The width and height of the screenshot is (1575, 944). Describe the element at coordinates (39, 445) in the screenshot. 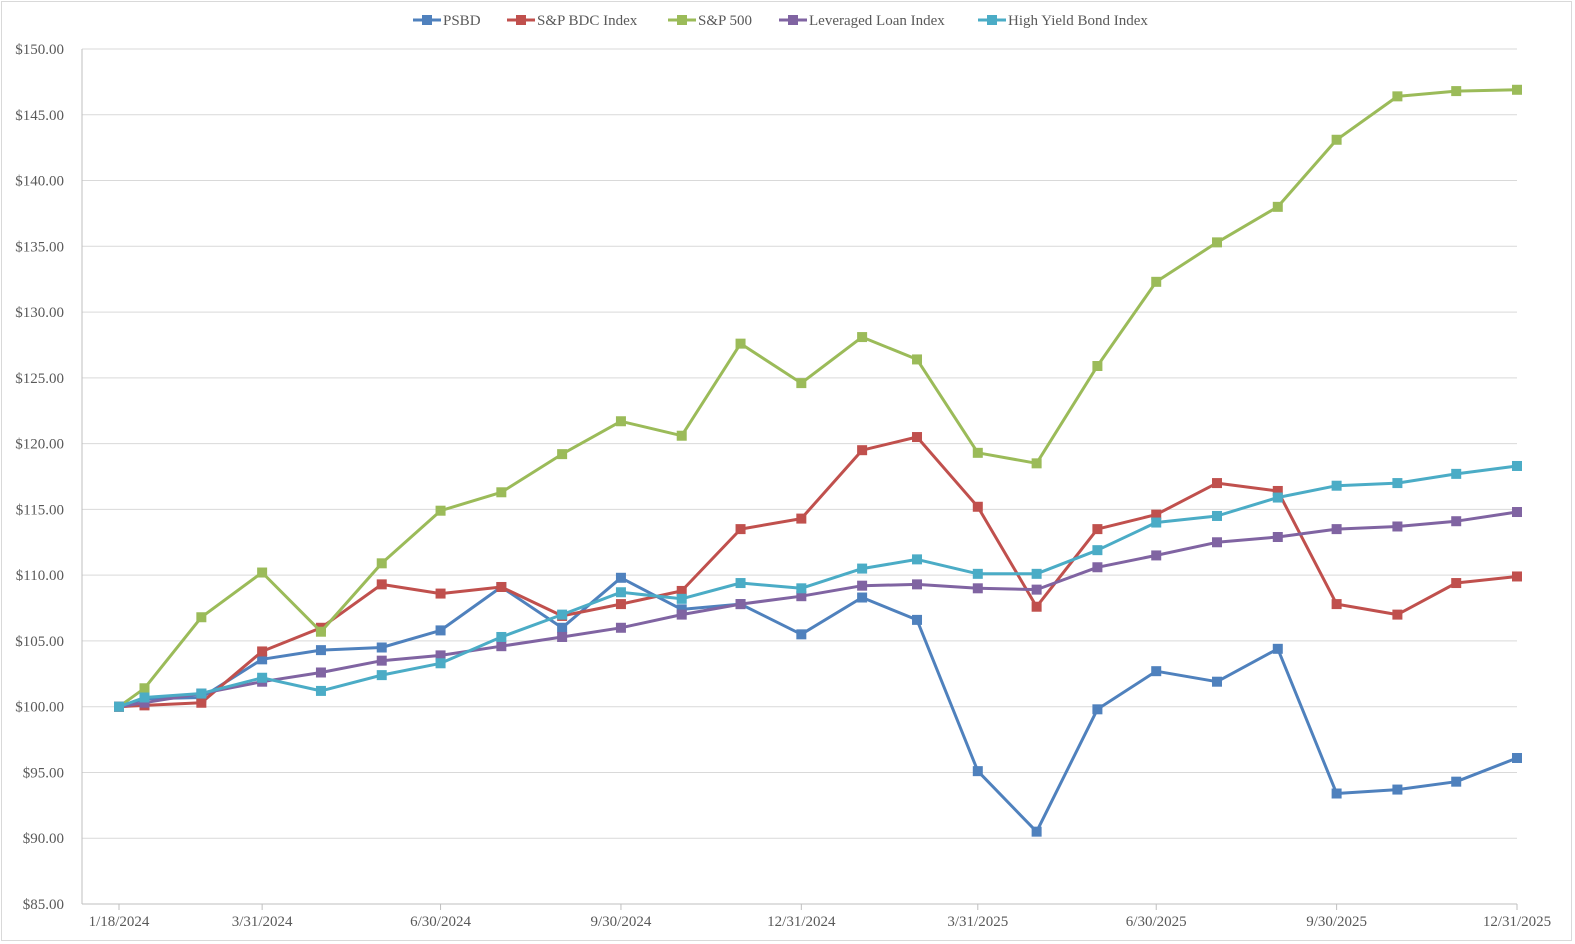

I see `y-tick-label: $120.00` at that location.